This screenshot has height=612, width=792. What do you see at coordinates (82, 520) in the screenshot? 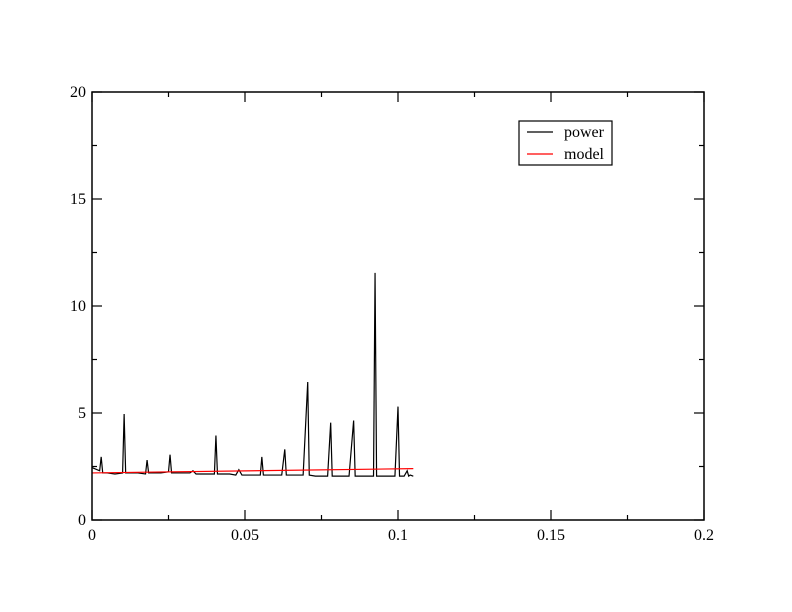
I see `y-tick-label: 0` at bounding box center [82, 520].